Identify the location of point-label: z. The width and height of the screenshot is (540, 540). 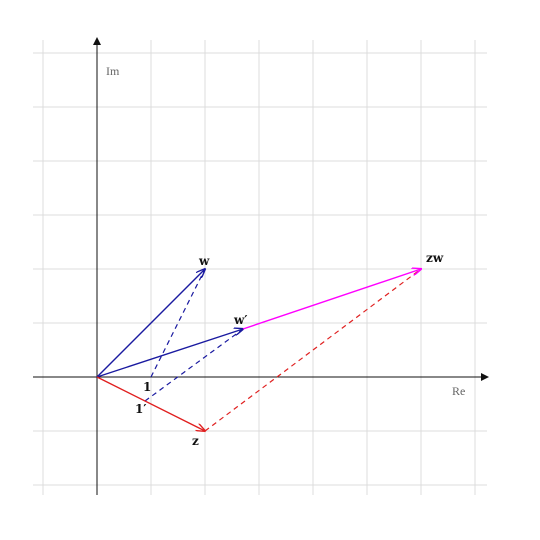
(195, 441).